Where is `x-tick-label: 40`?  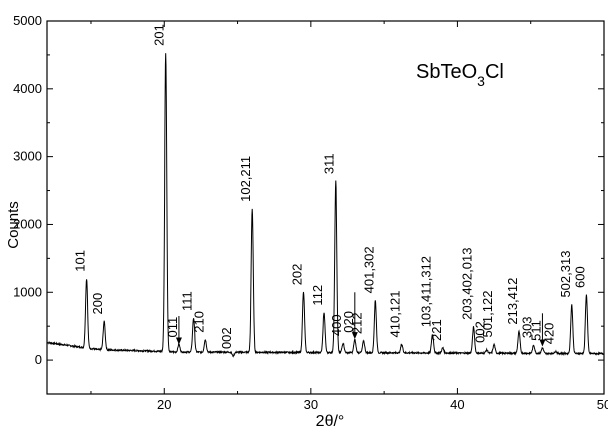 x-tick-label: 40 is located at coordinates (457, 404).